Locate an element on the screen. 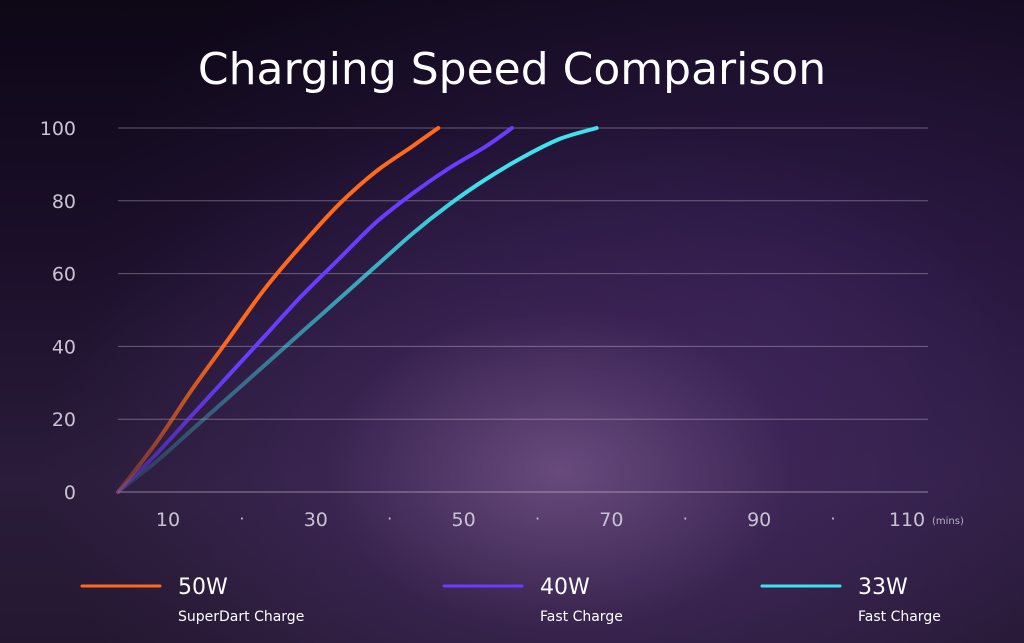 The image size is (1024, 643). y-tick-label: 40 is located at coordinates (64, 347).